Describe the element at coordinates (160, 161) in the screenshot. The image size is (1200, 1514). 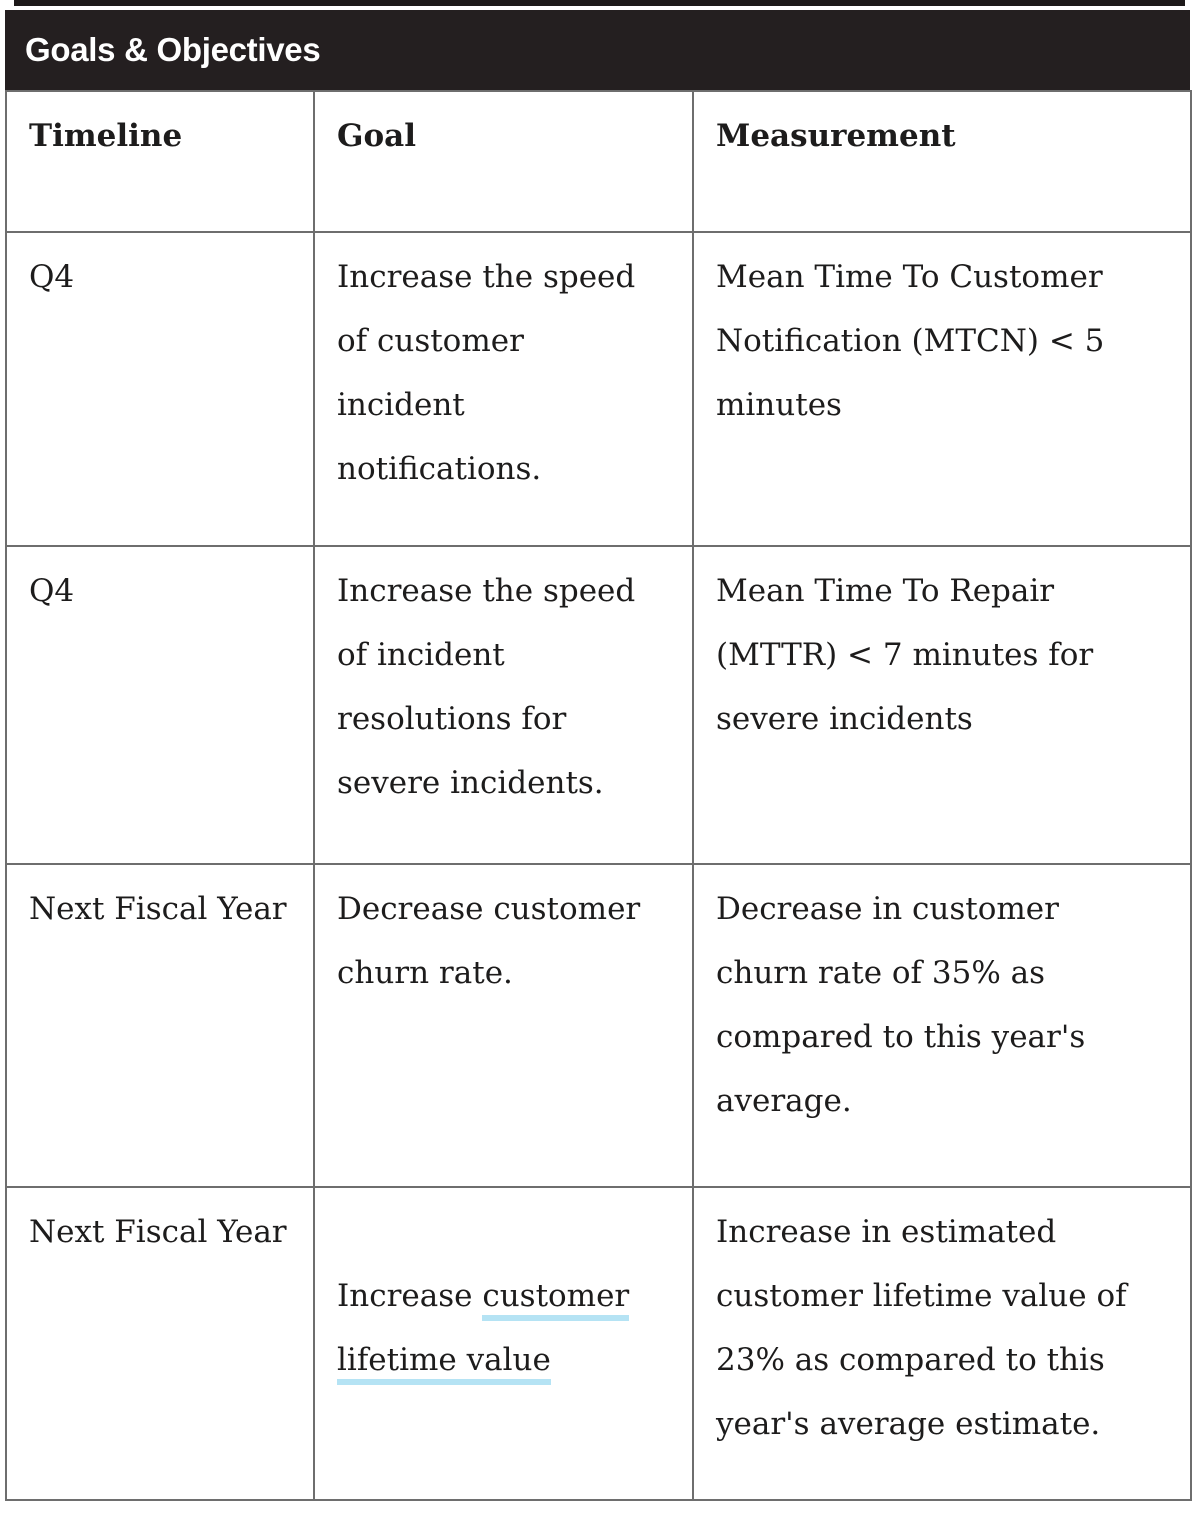
I see `col-header-timeline: Timeline` at that location.